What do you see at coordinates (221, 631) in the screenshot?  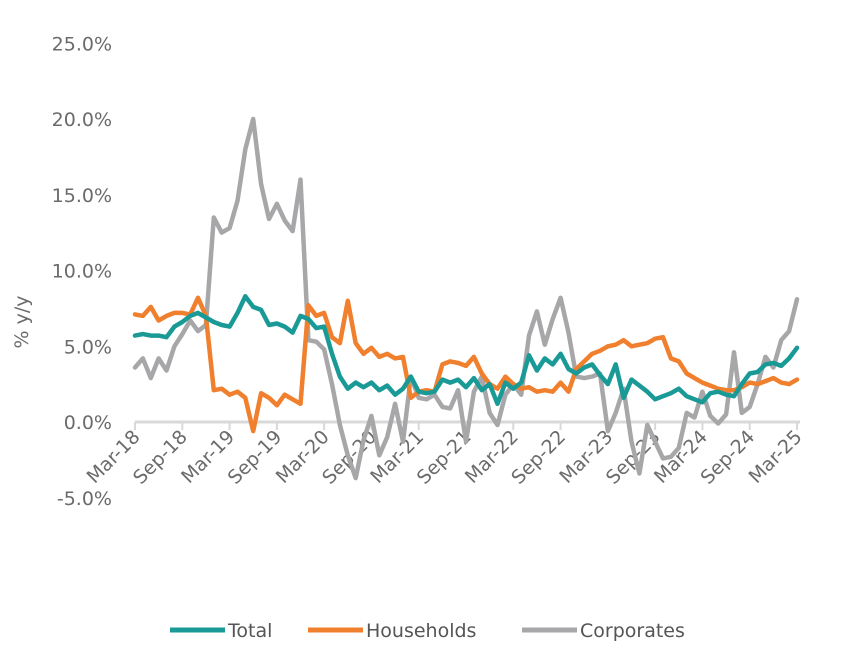 I see `legend-item-total: Total` at bounding box center [221, 631].